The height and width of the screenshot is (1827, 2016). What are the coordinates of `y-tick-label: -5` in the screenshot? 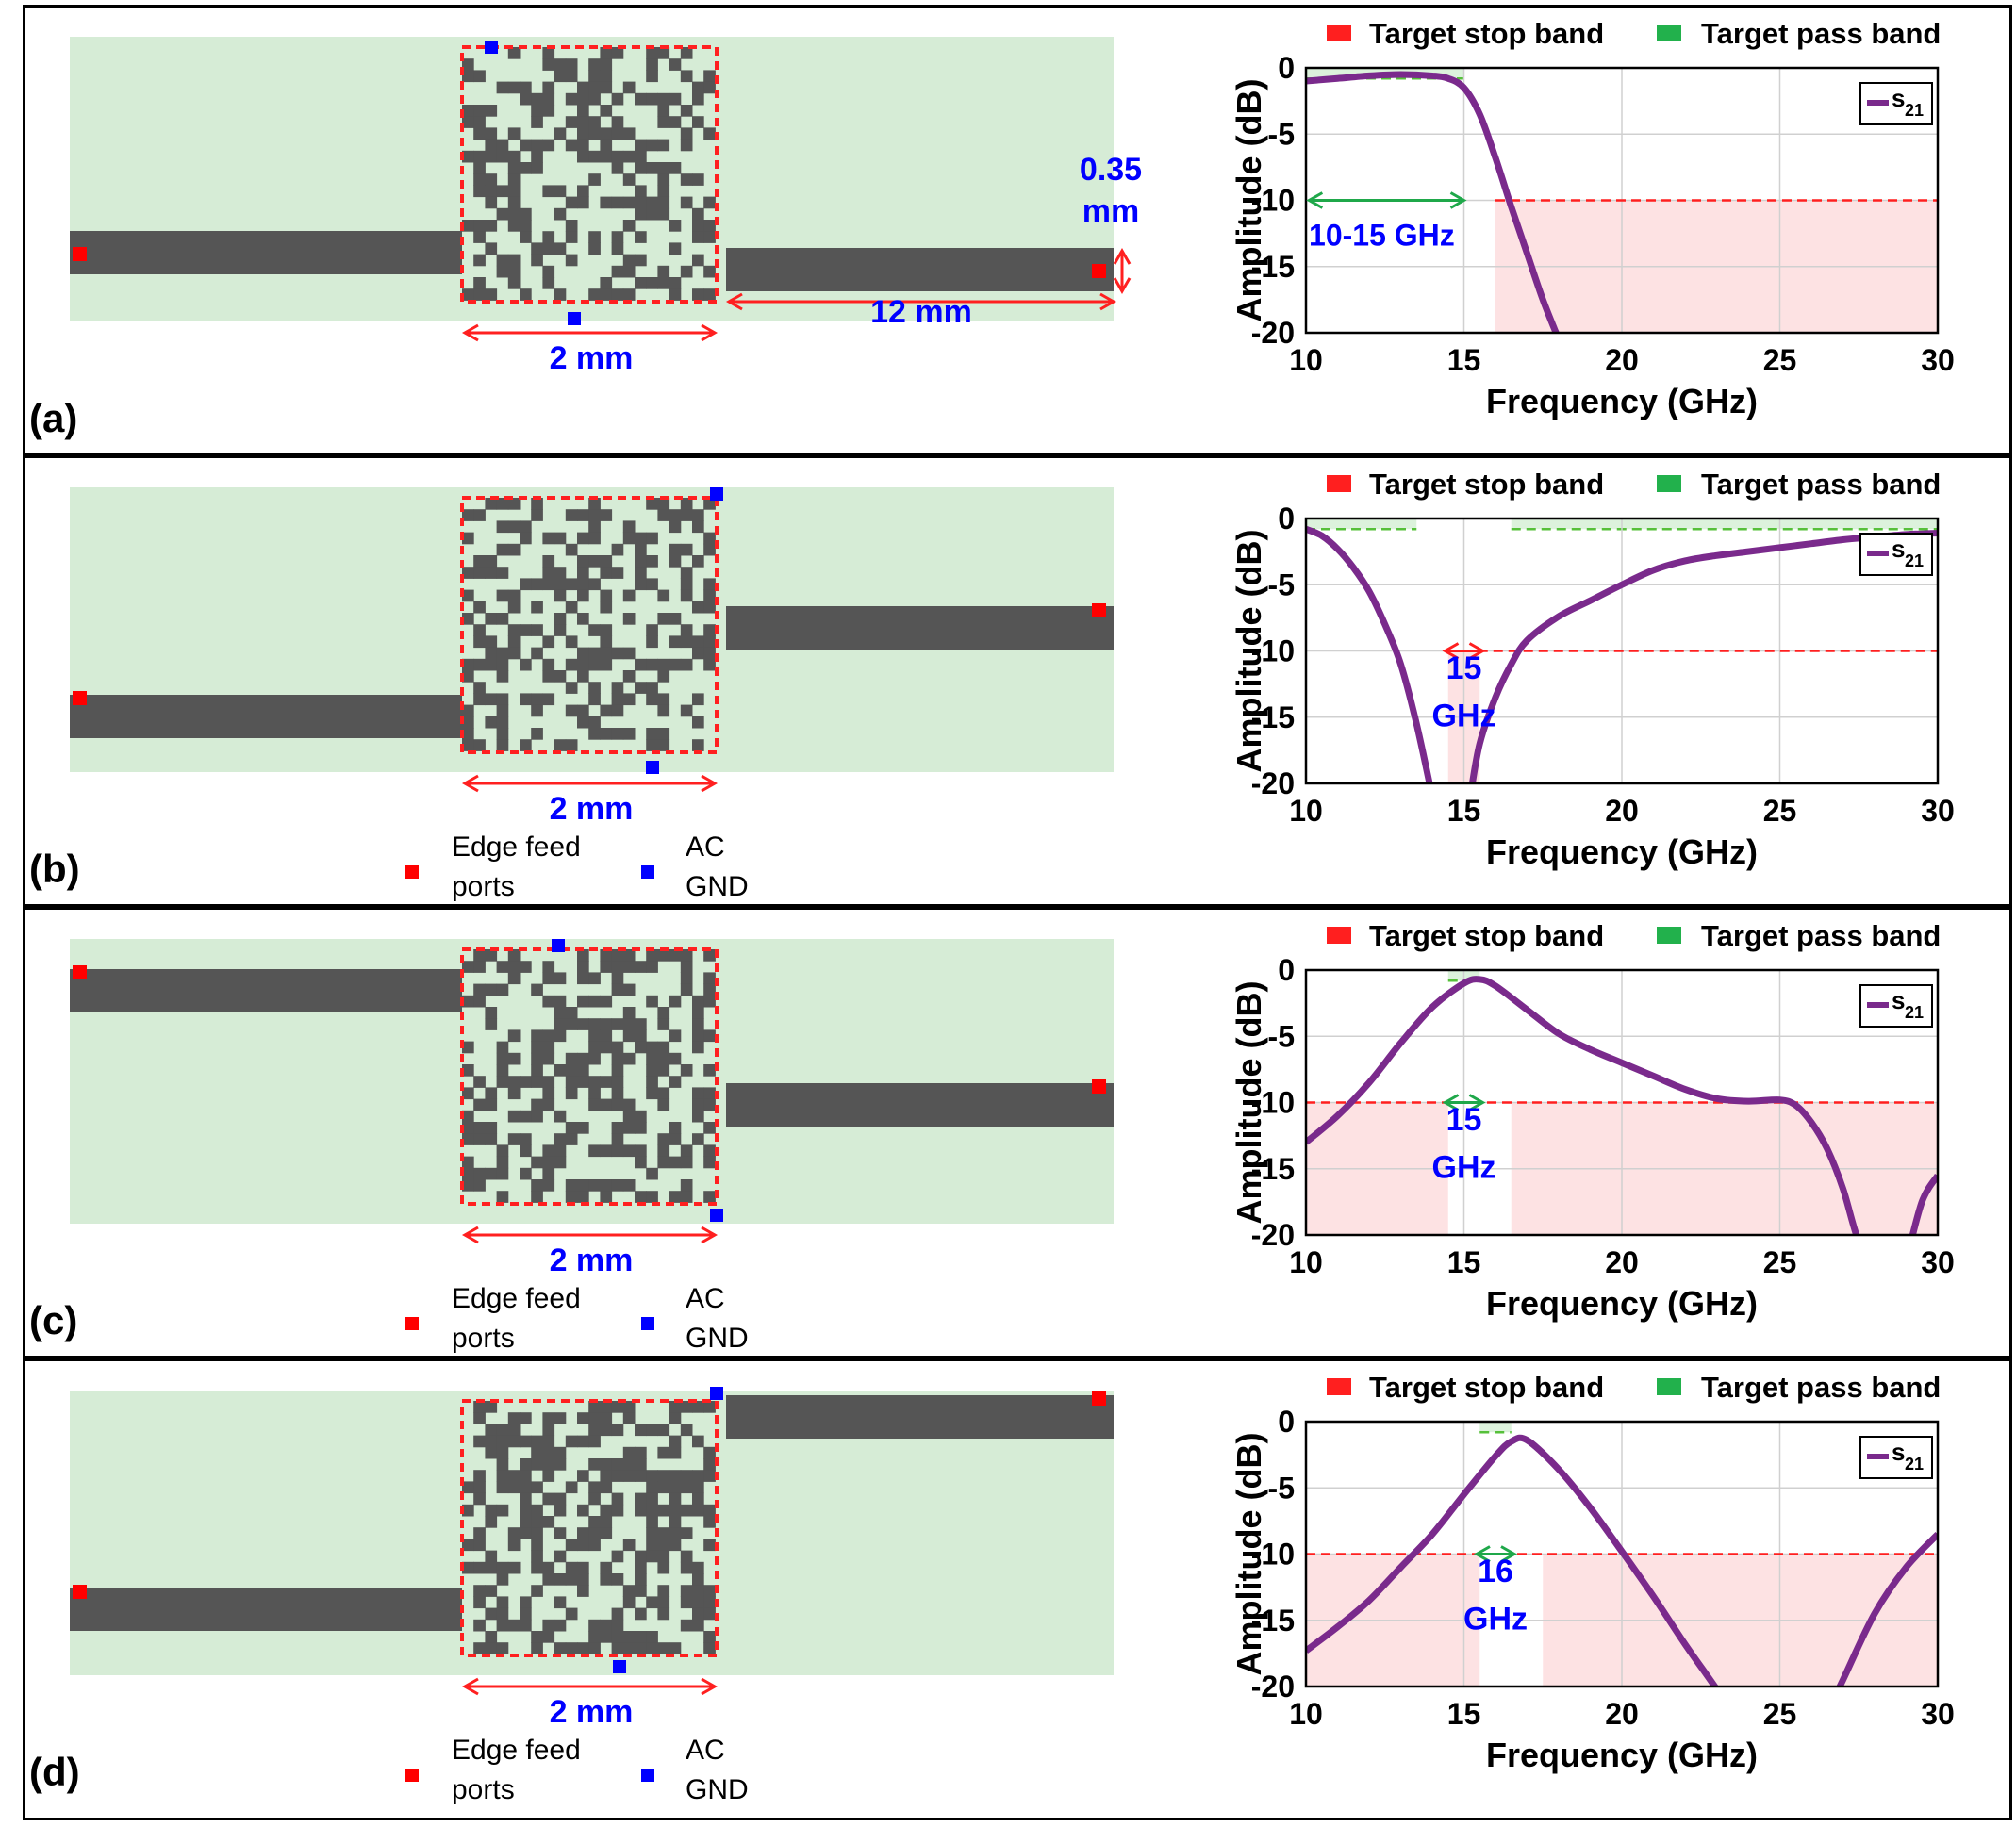 It's located at (1281, 584).